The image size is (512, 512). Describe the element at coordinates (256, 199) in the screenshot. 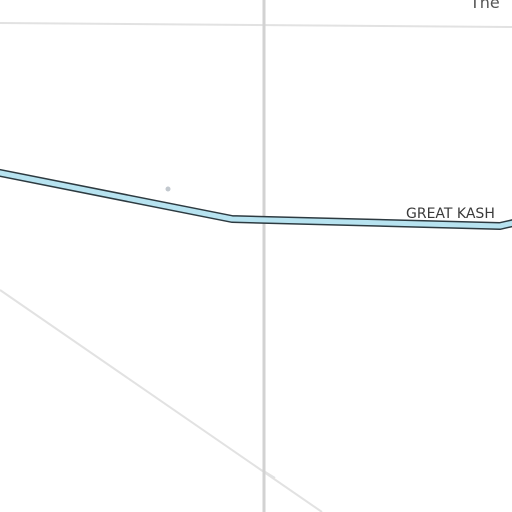

I see `waterway-fill` at that location.